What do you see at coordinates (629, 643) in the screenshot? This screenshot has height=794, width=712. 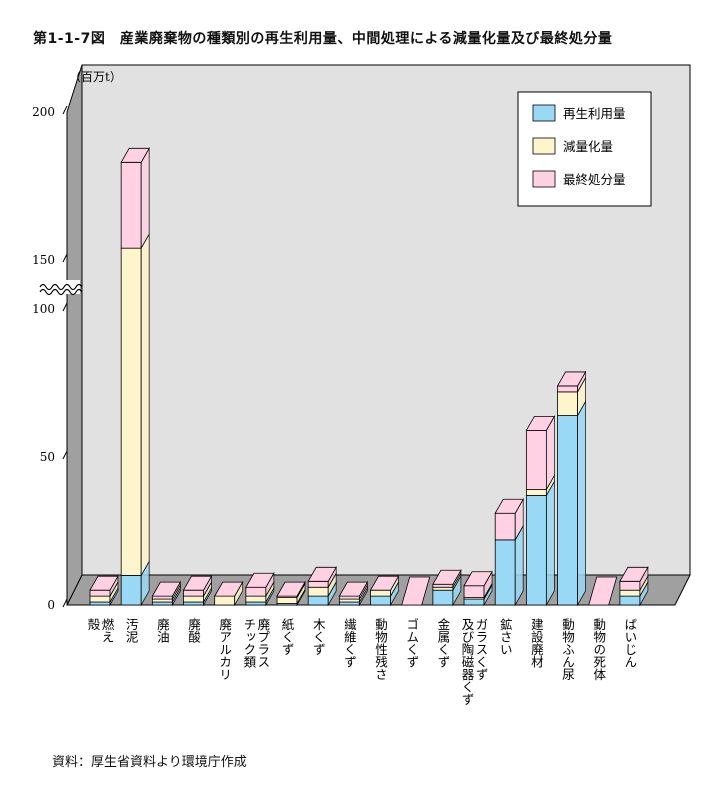 I see `category-label: ばいじん` at bounding box center [629, 643].